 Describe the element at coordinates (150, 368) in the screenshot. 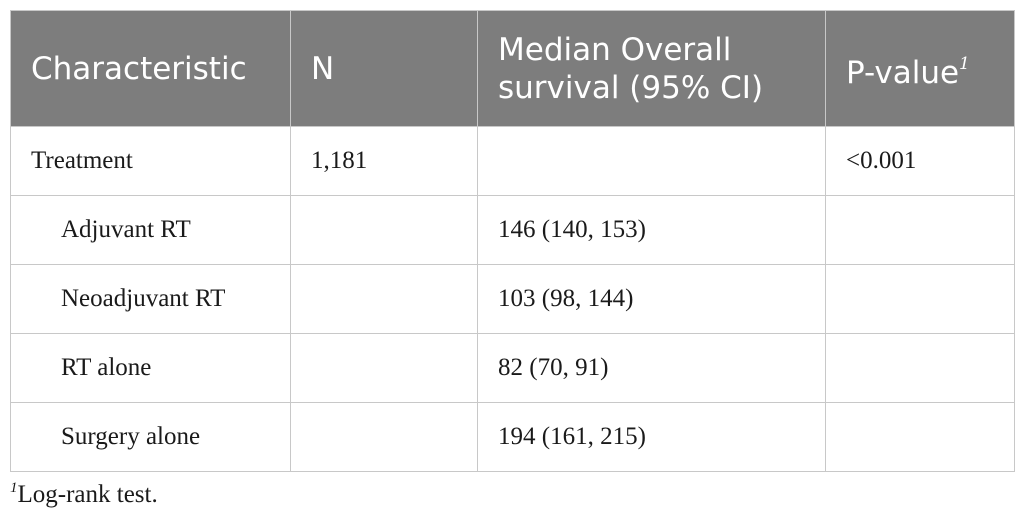

I see `cell-characteristic: RT alone` at that location.